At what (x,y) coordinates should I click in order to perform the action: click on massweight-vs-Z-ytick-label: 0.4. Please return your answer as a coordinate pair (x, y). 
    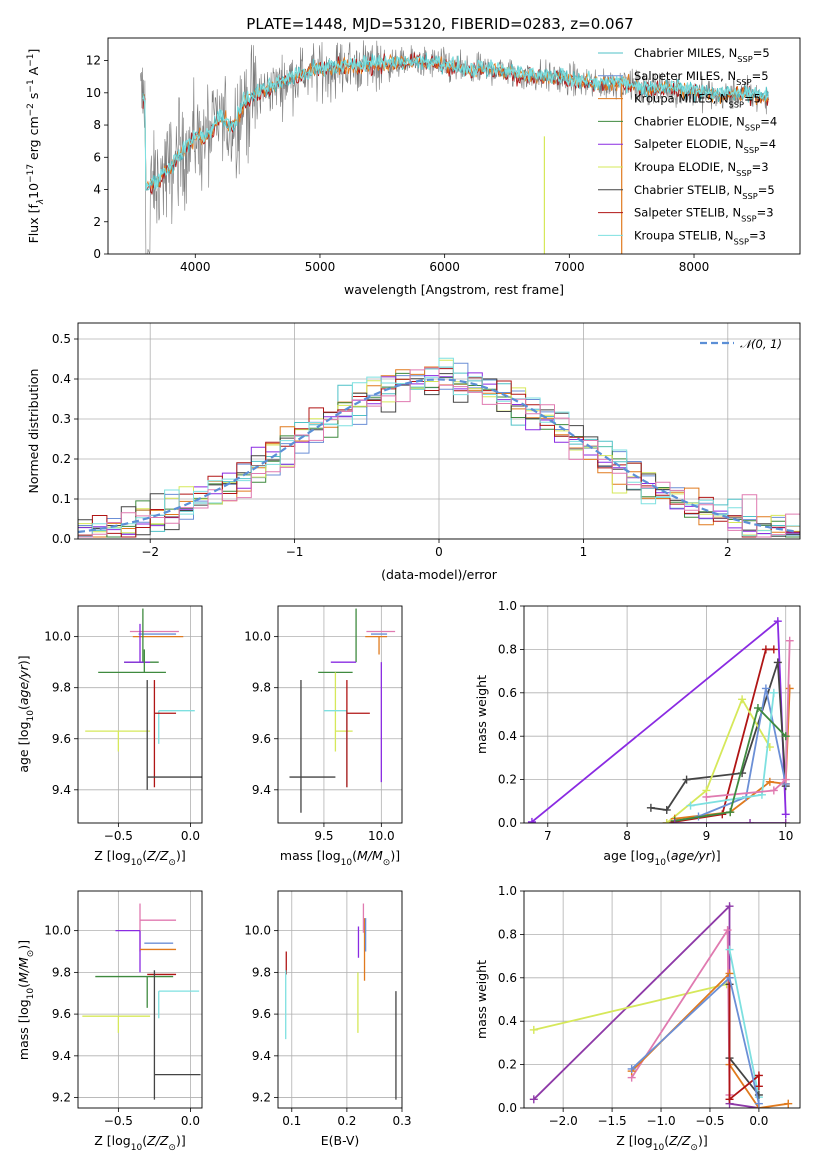
    Looking at the image, I should click on (507, 1021).